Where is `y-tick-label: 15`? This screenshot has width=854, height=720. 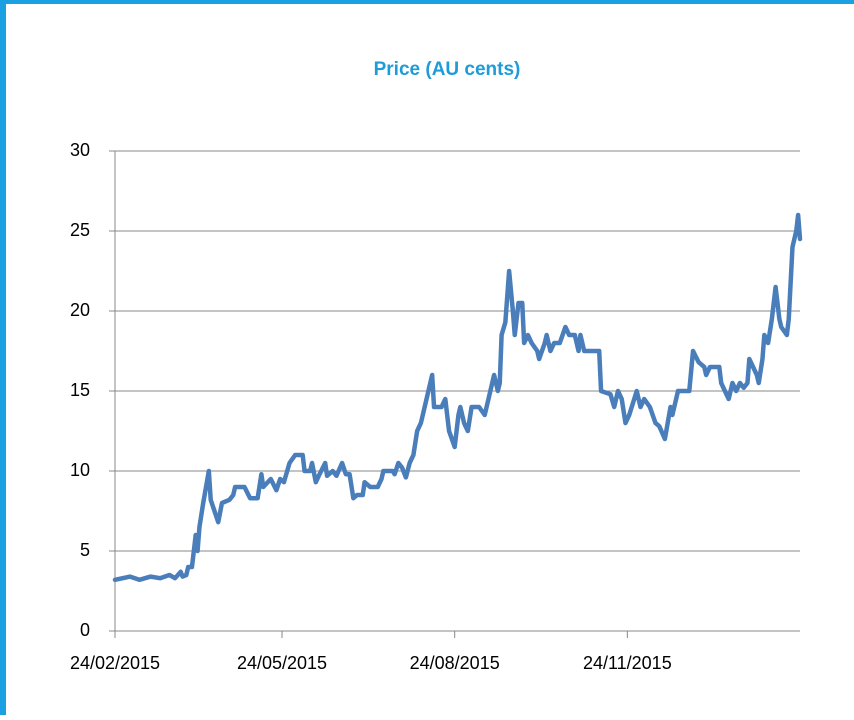
y-tick-label: 15 is located at coordinates (80, 390).